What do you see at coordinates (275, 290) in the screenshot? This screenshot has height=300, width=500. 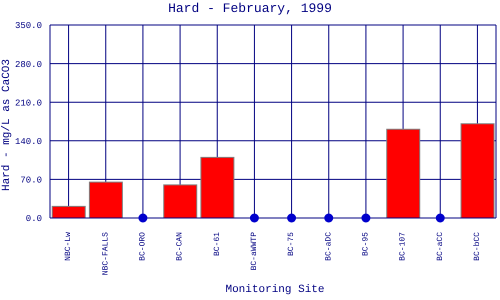 I see `x-axis-title: Monitoring Site` at bounding box center [275, 290].